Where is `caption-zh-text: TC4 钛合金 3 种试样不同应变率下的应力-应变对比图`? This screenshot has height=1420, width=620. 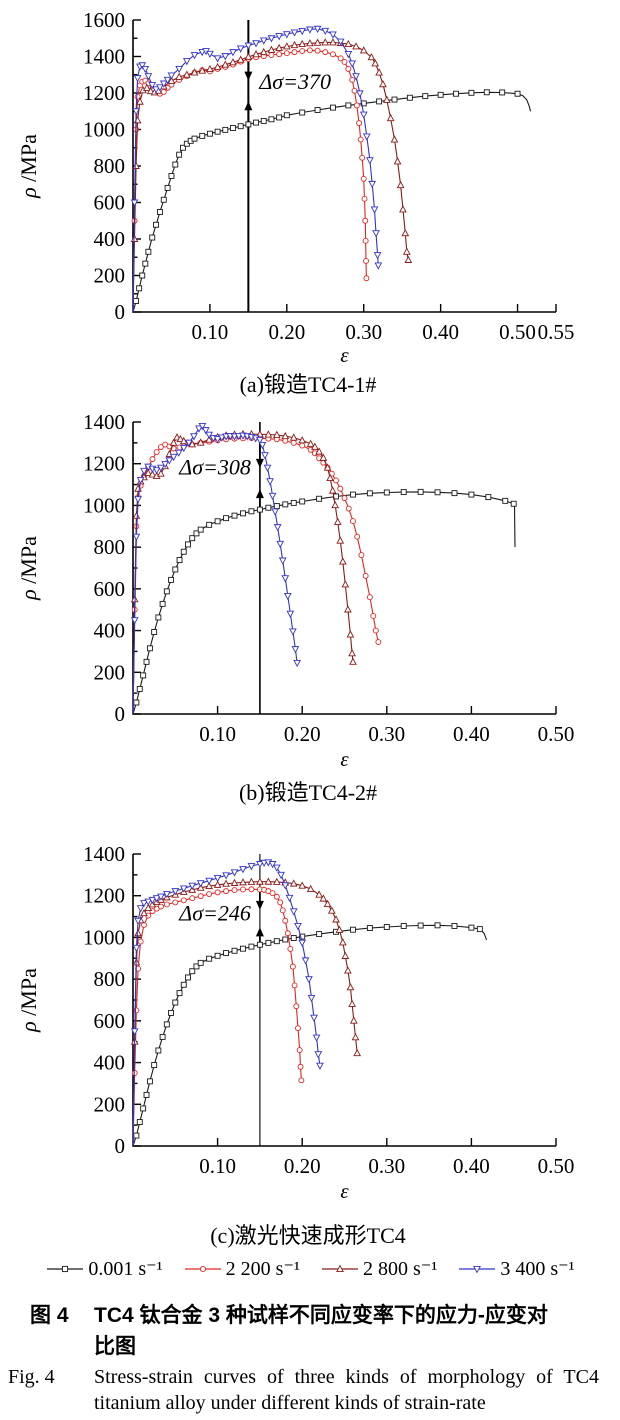 caption-zh-text: TC4 钛合金 3 种试样不同应变率下的应力-应变对比图 is located at coordinates (321, 1331).